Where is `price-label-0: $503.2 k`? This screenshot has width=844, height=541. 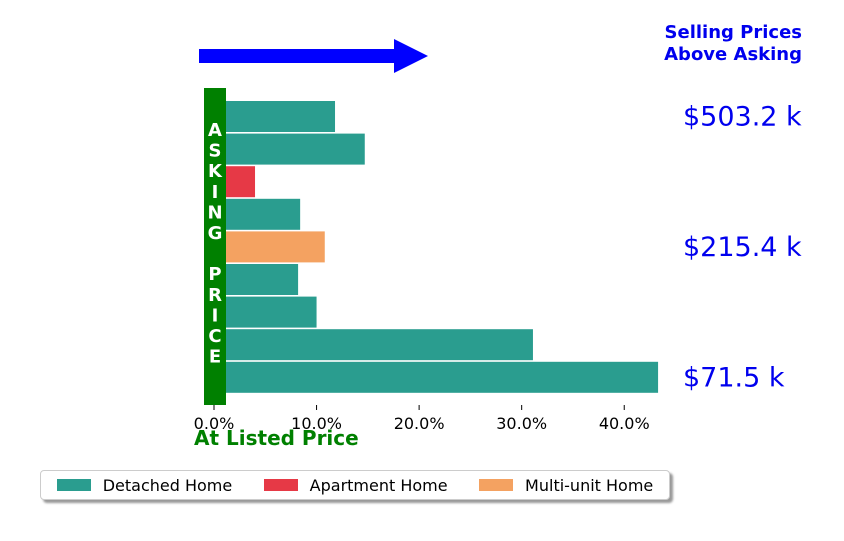 price-label-0: $503.2 k is located at coordinates (742, 117).